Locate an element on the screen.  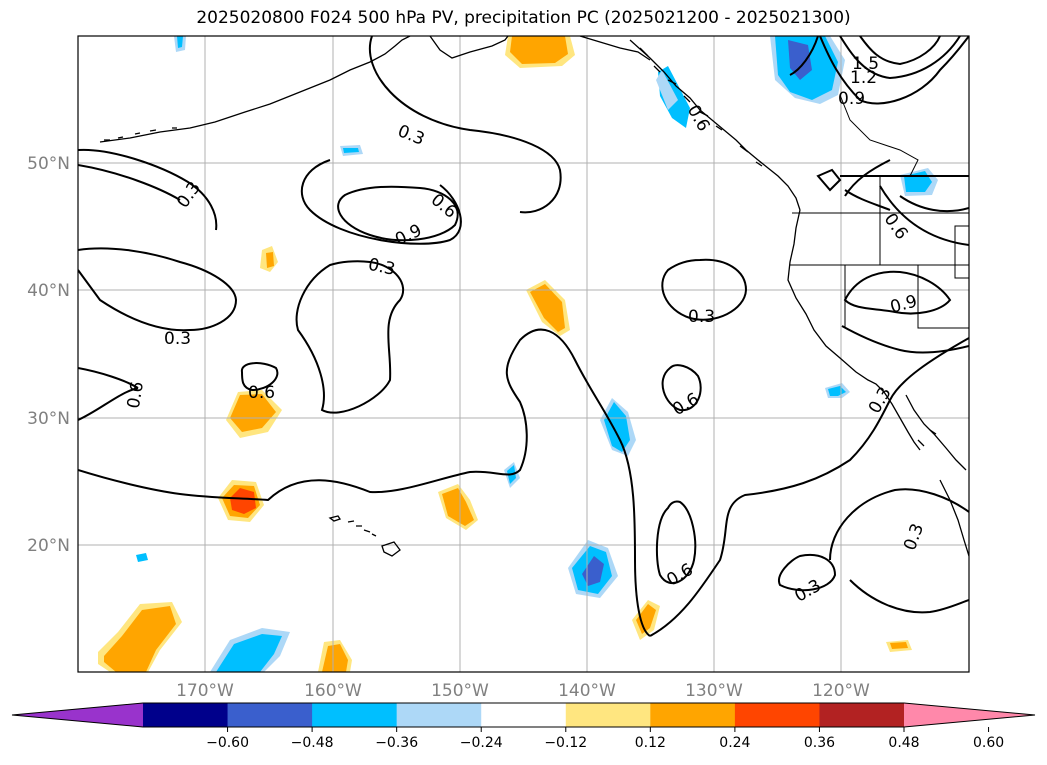
lat-label: 40°N is located at coordinates (48, 291).